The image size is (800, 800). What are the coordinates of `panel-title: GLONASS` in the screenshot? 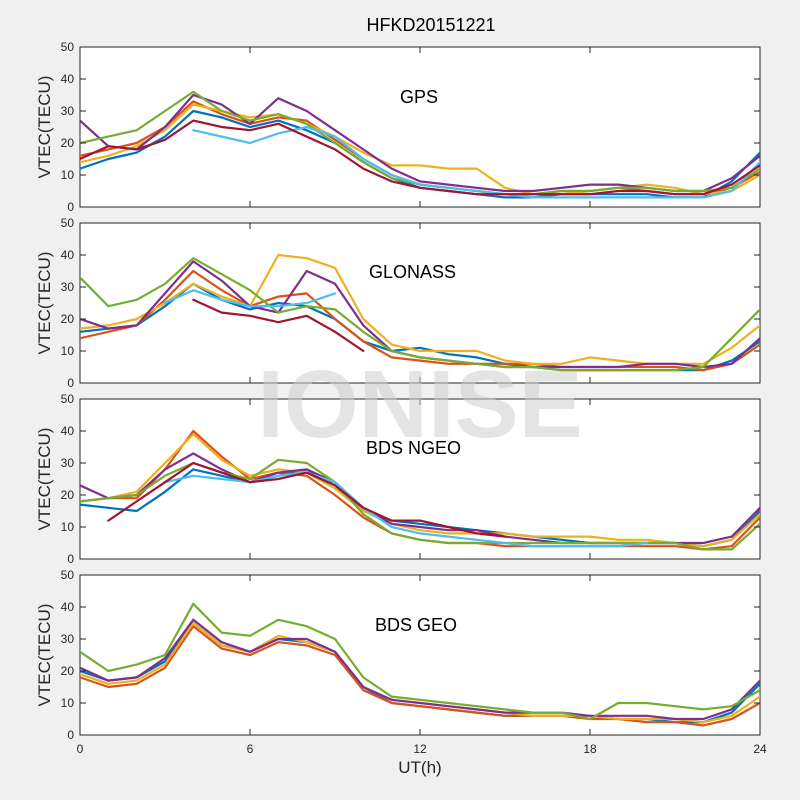 It's located at (412, 272).